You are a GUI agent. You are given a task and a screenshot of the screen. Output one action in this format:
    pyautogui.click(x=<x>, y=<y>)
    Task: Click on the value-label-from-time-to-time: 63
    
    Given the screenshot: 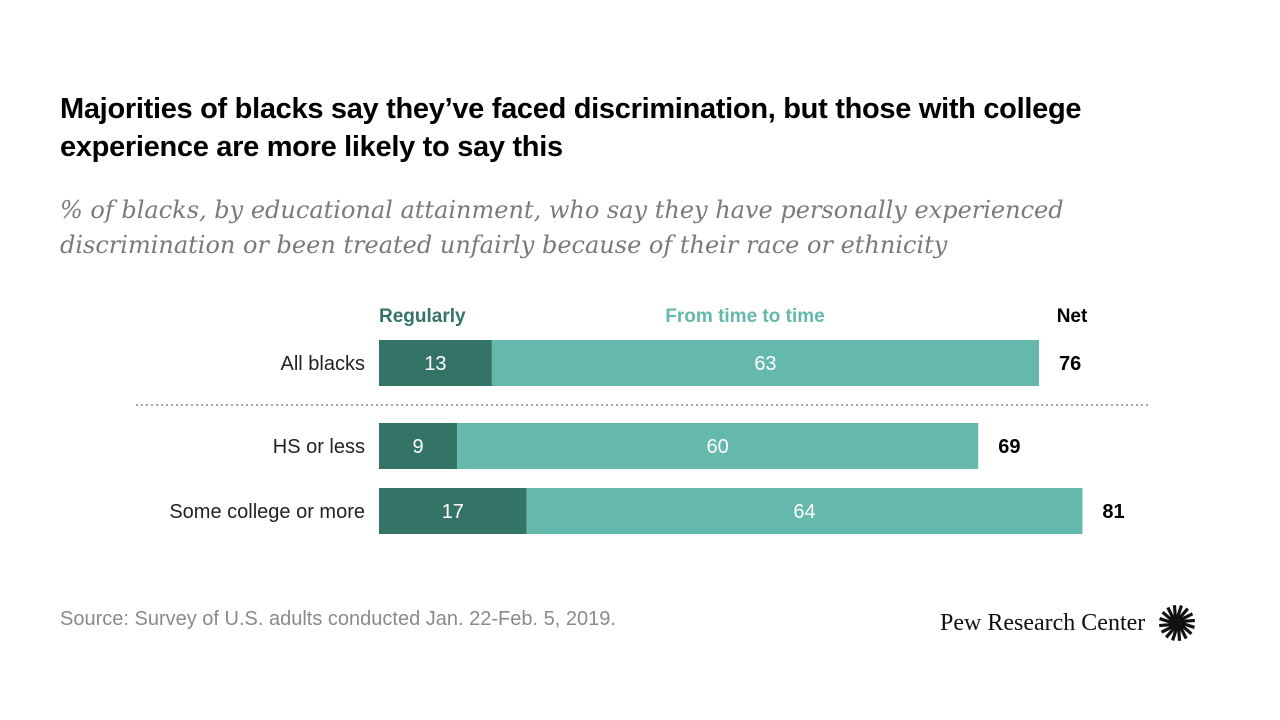 What is the action you would take?
    pyautogui.click(x=765, y=364)
    